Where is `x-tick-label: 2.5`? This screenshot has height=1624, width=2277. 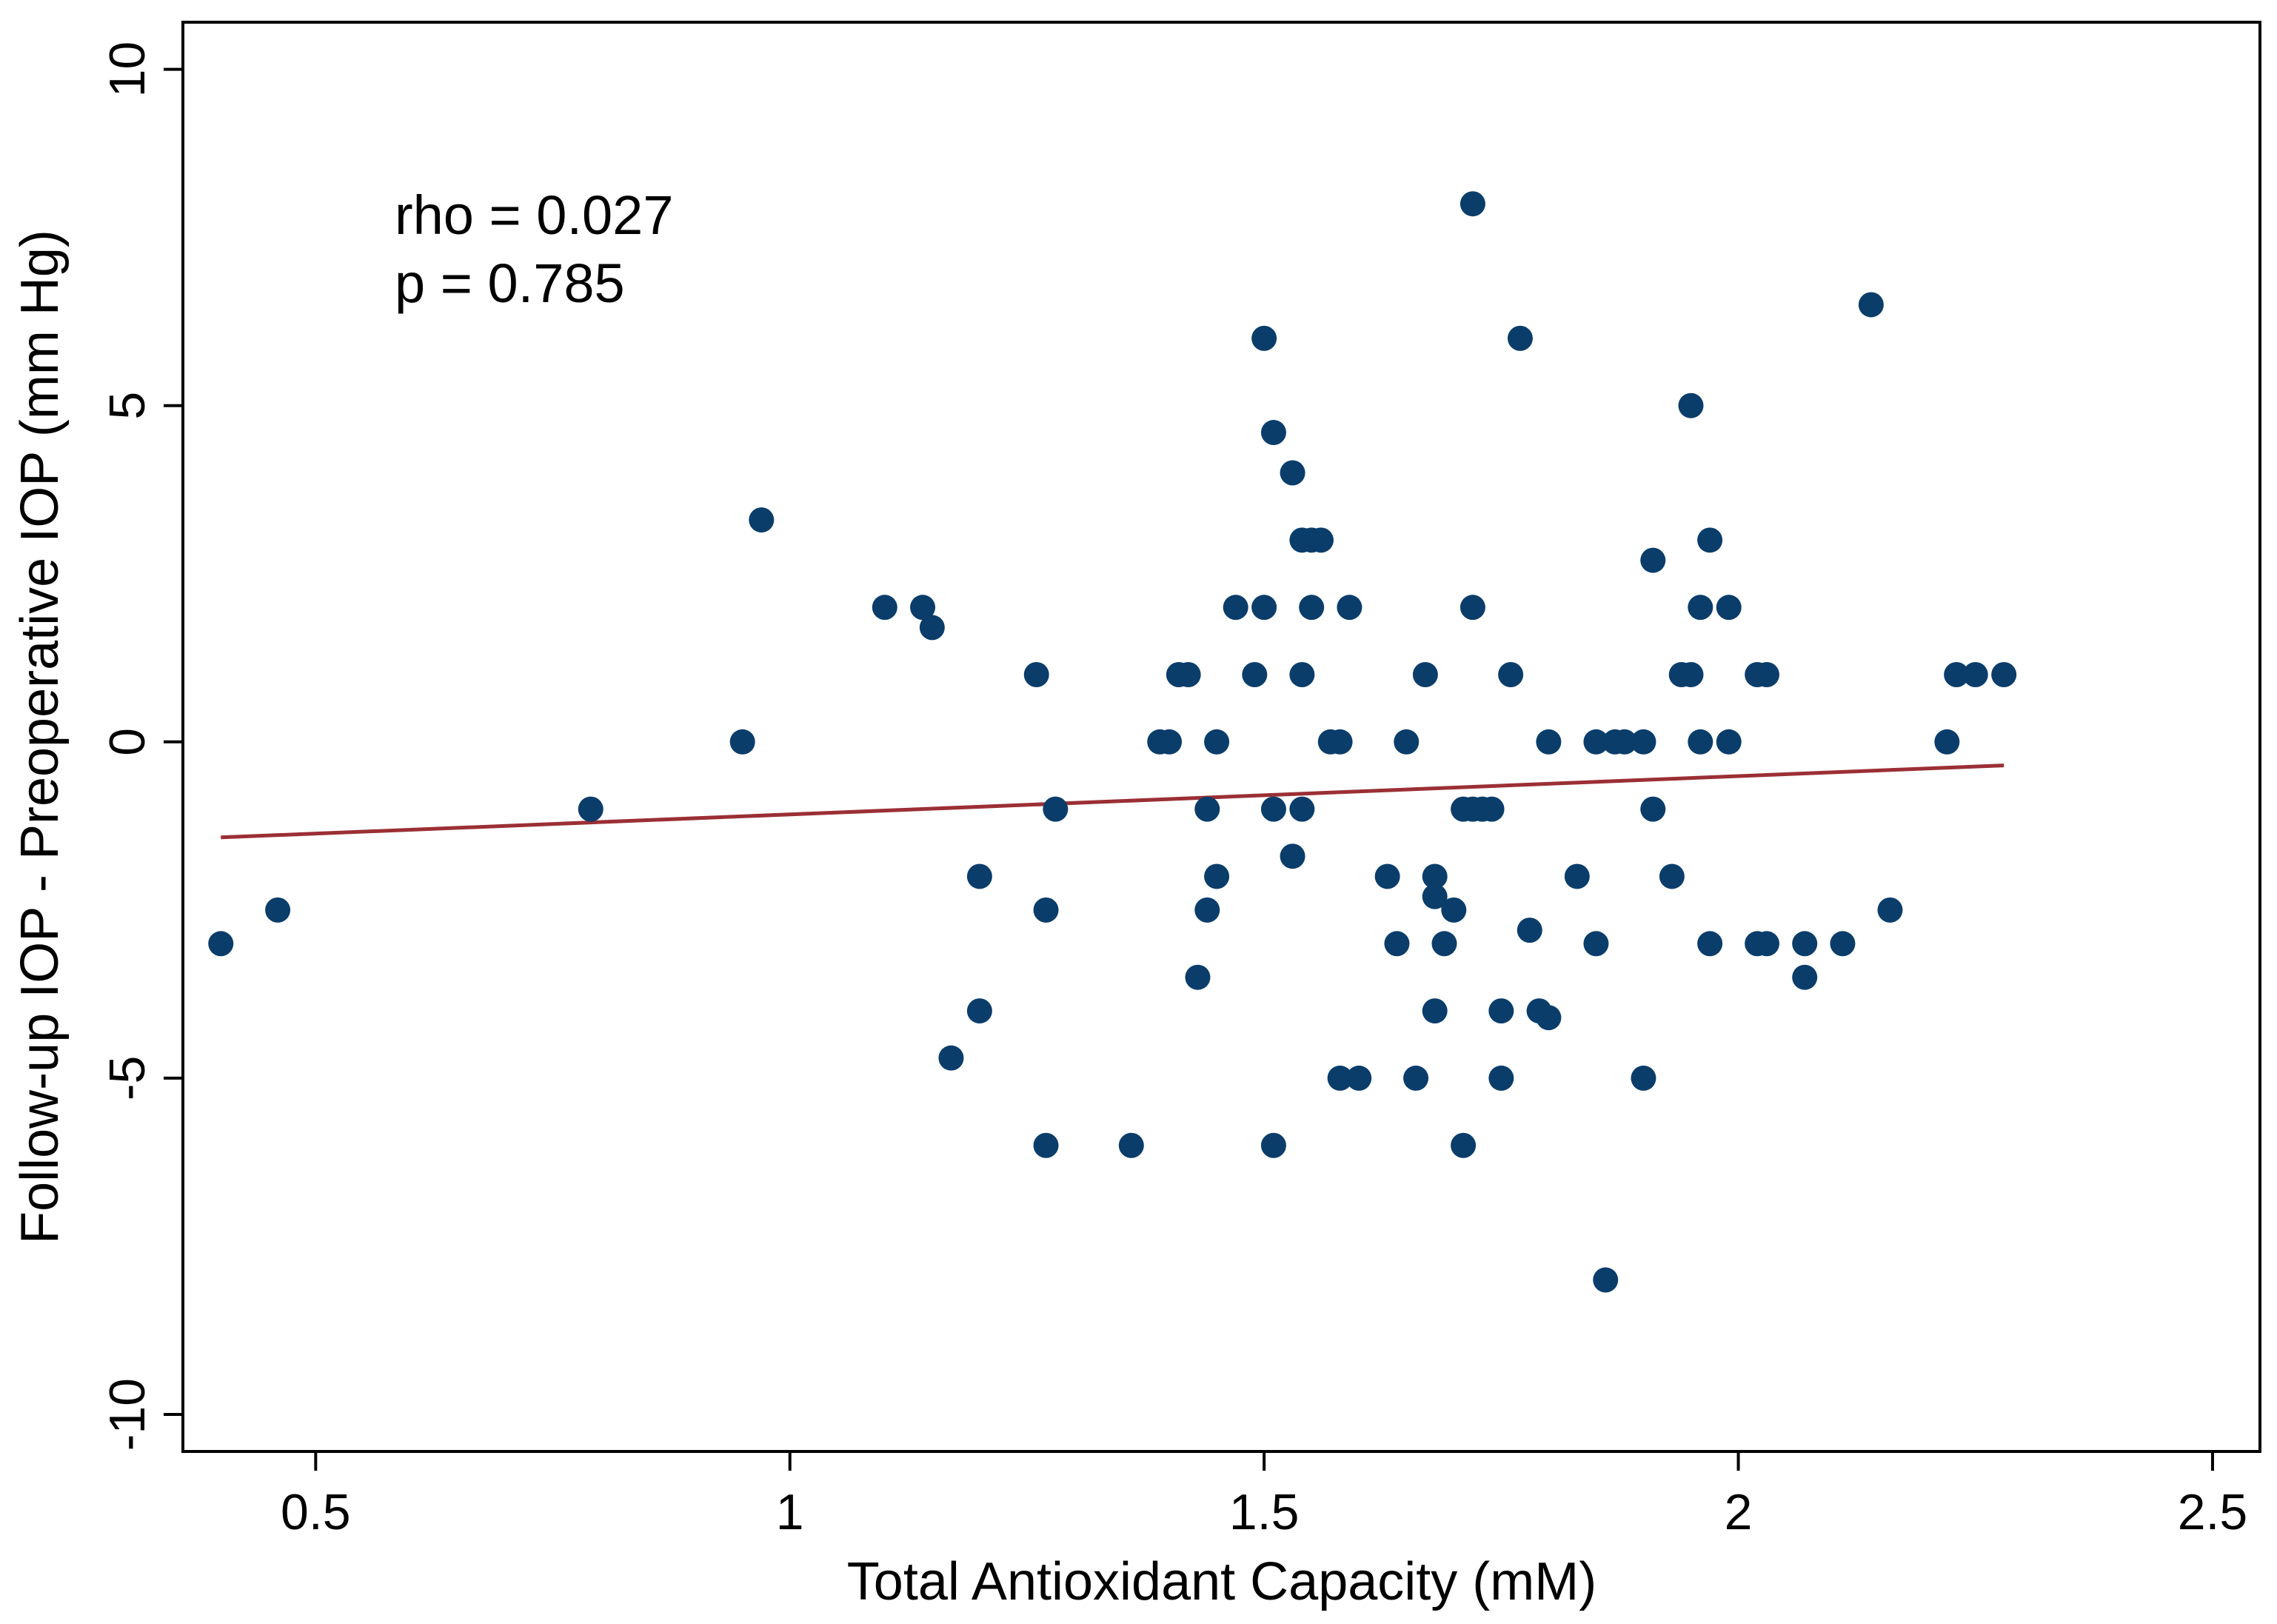
x-tick-label: 2.5 is located at coordinates (2213, 1512).